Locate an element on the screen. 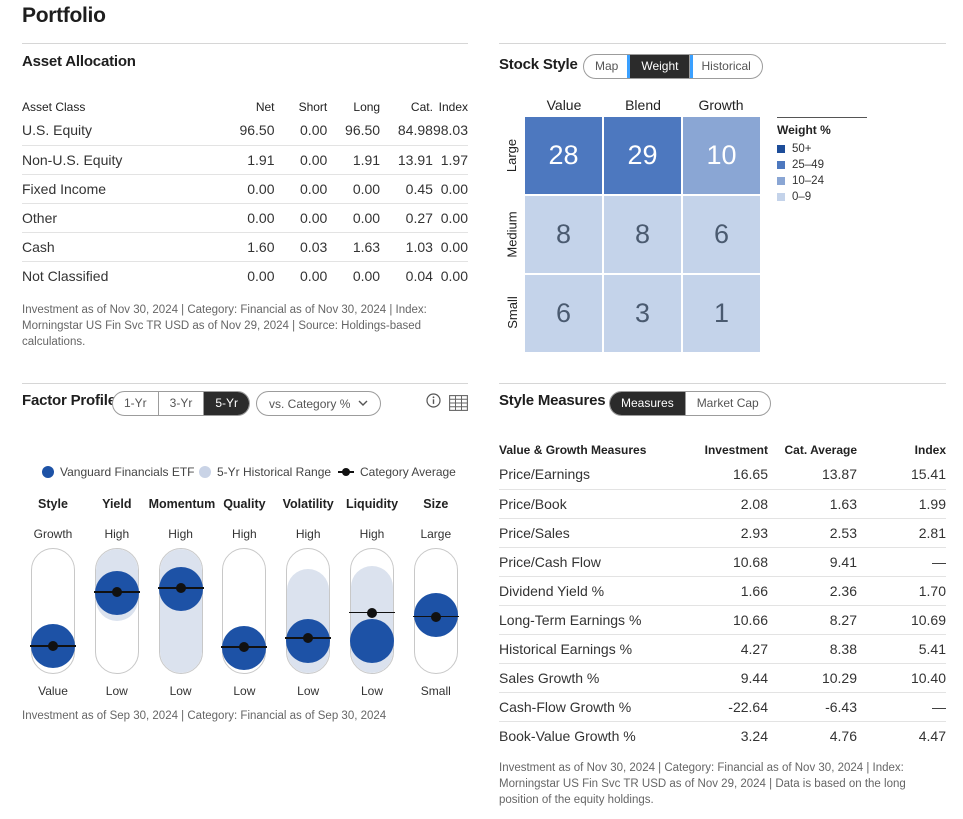 This screenshot has width=963, height=819. tab-1-yr: 1-Yr is located at coordinates (136, 403).